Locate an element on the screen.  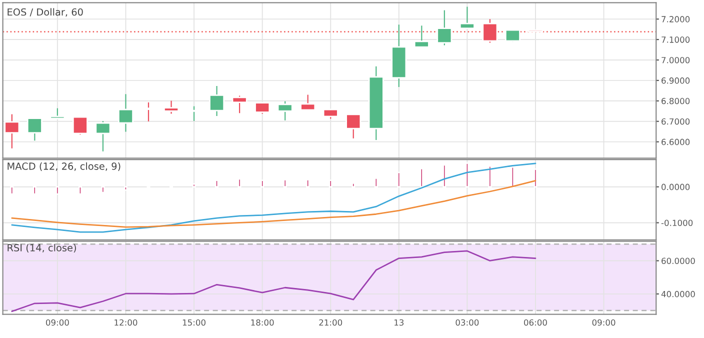
y-tick-label: -0.1000 is located at coordinates (677, 223).